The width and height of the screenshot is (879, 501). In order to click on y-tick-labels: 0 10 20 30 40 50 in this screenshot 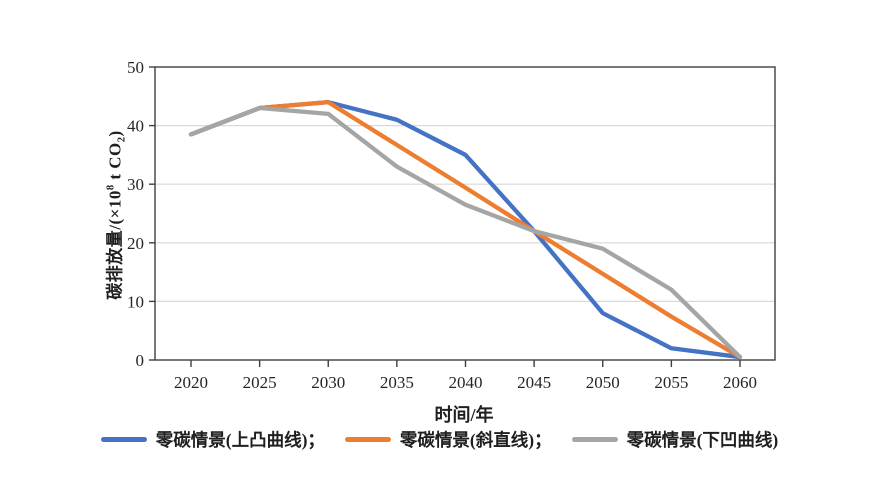, I will do `click(135, 214)`.